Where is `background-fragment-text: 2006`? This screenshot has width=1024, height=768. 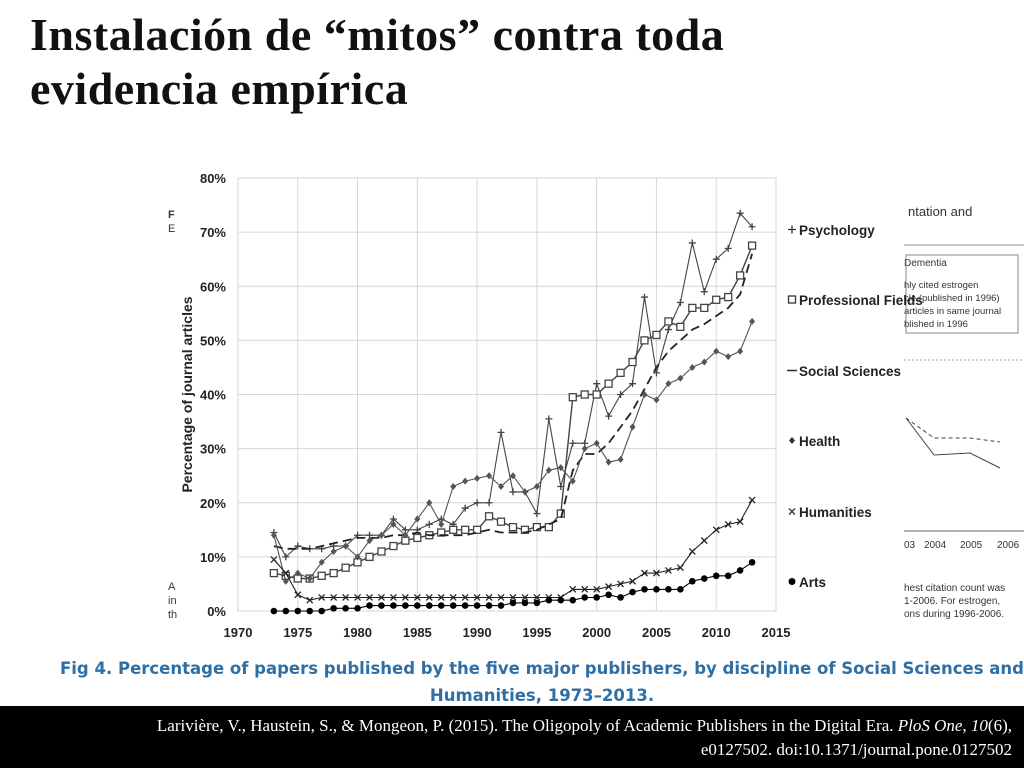 background-fragment-text: 2006 is located at coordinates (1008, 545).